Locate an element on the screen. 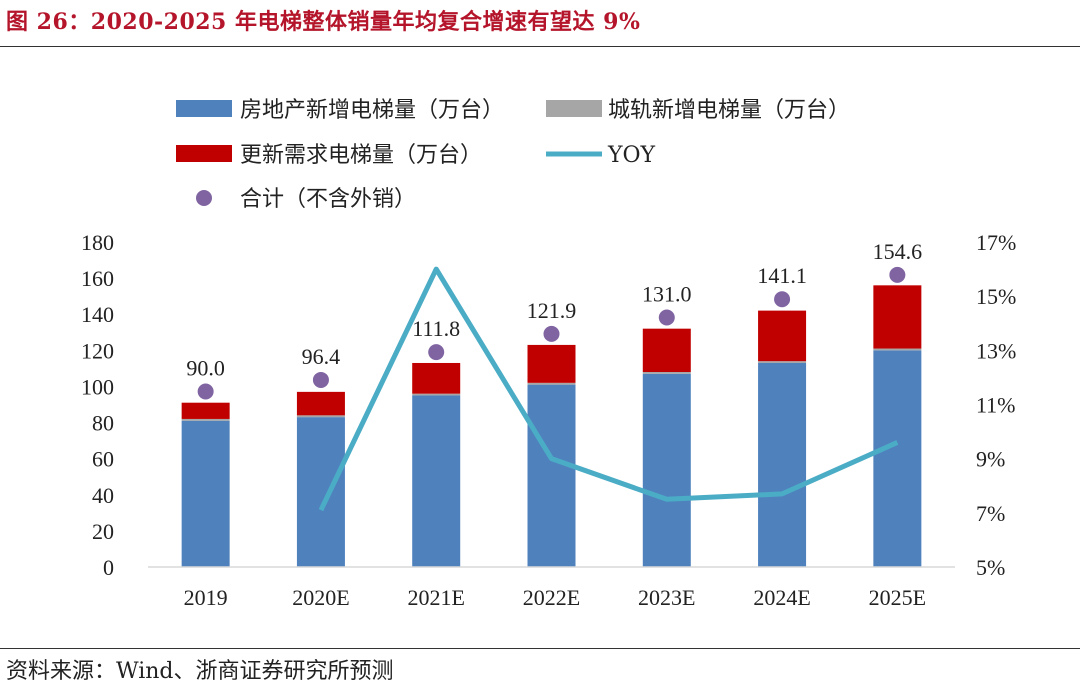  source-note: 资料来源：Wind、浙商证券研究所预测 is located at coordinates (200, 671).